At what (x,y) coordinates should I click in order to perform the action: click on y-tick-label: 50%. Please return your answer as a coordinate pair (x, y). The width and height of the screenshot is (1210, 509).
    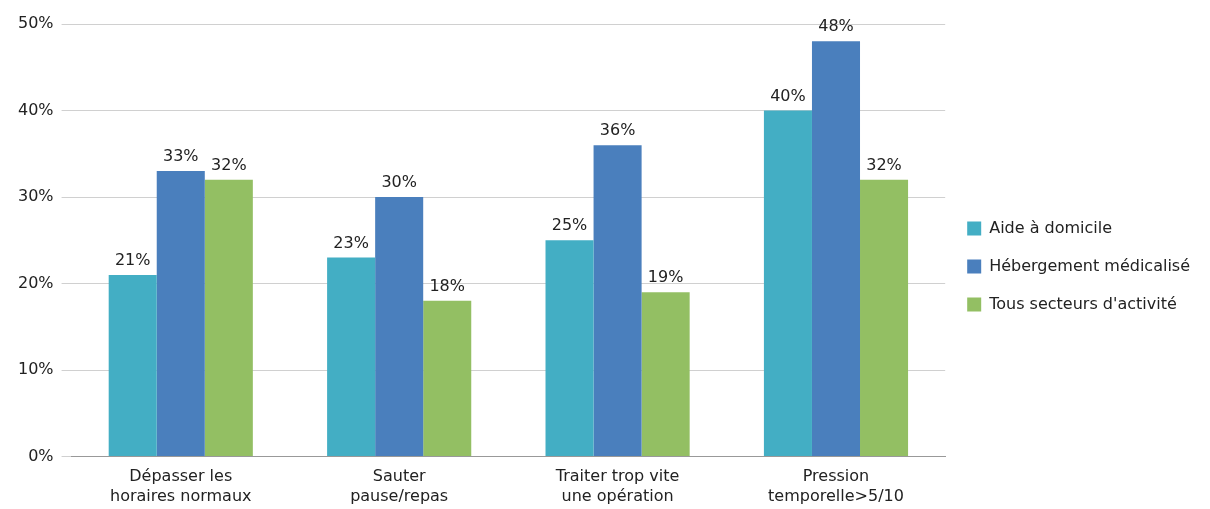
    Looking at the image, I should click on (36, 23).